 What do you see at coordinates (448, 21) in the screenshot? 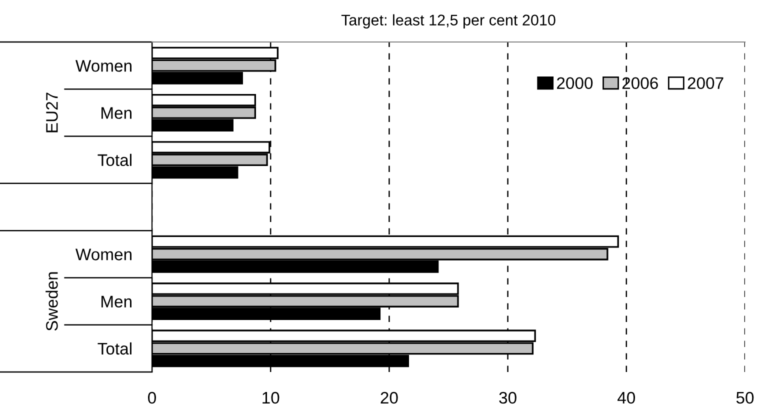
I see `chart-title: Target: least 12,5 per cent 2010` at bounding box center [448, 21].